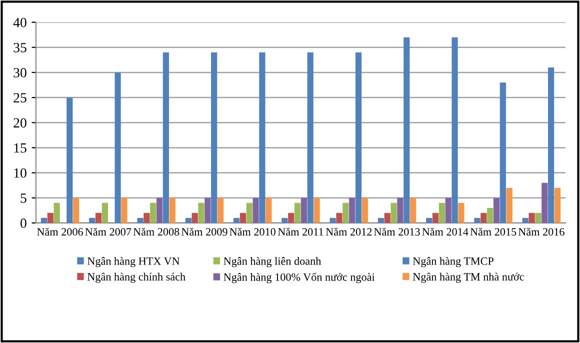 The height and width of the screenshot is (343, 580). Describe the element at coordinates (20, 173) in the screenshot. I see `y-tick-label: 10` at that location.